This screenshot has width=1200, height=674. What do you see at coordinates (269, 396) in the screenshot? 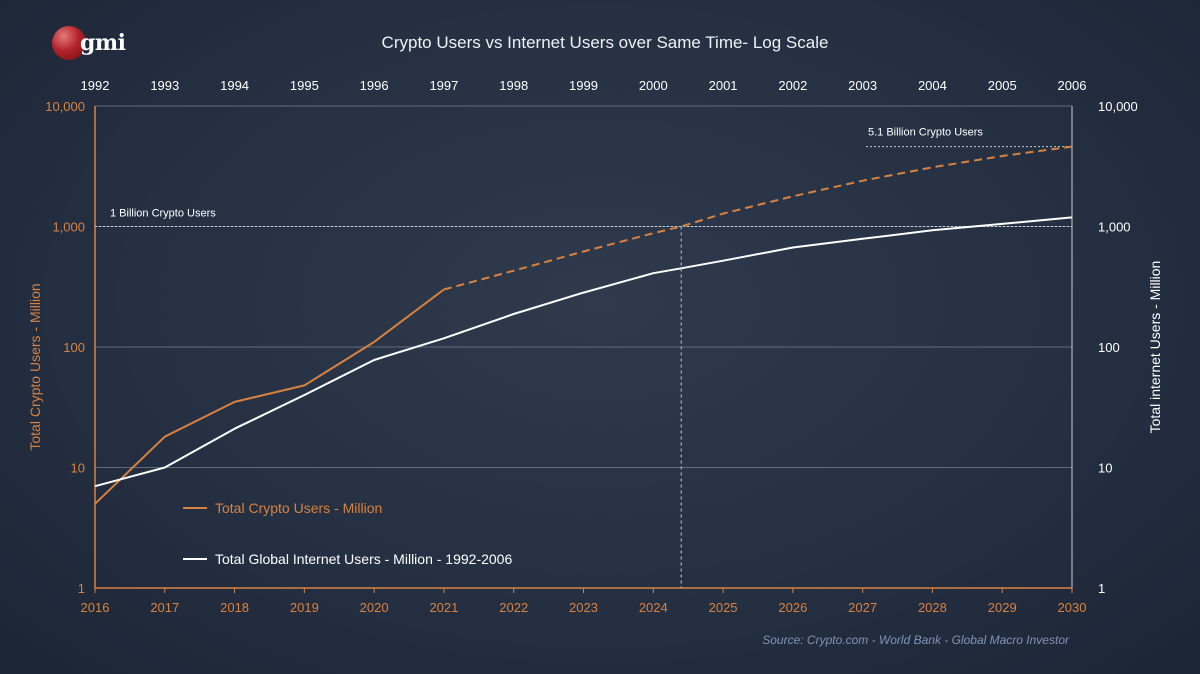
I see `series-crypto-users-line` at bounding box center [269, 396].